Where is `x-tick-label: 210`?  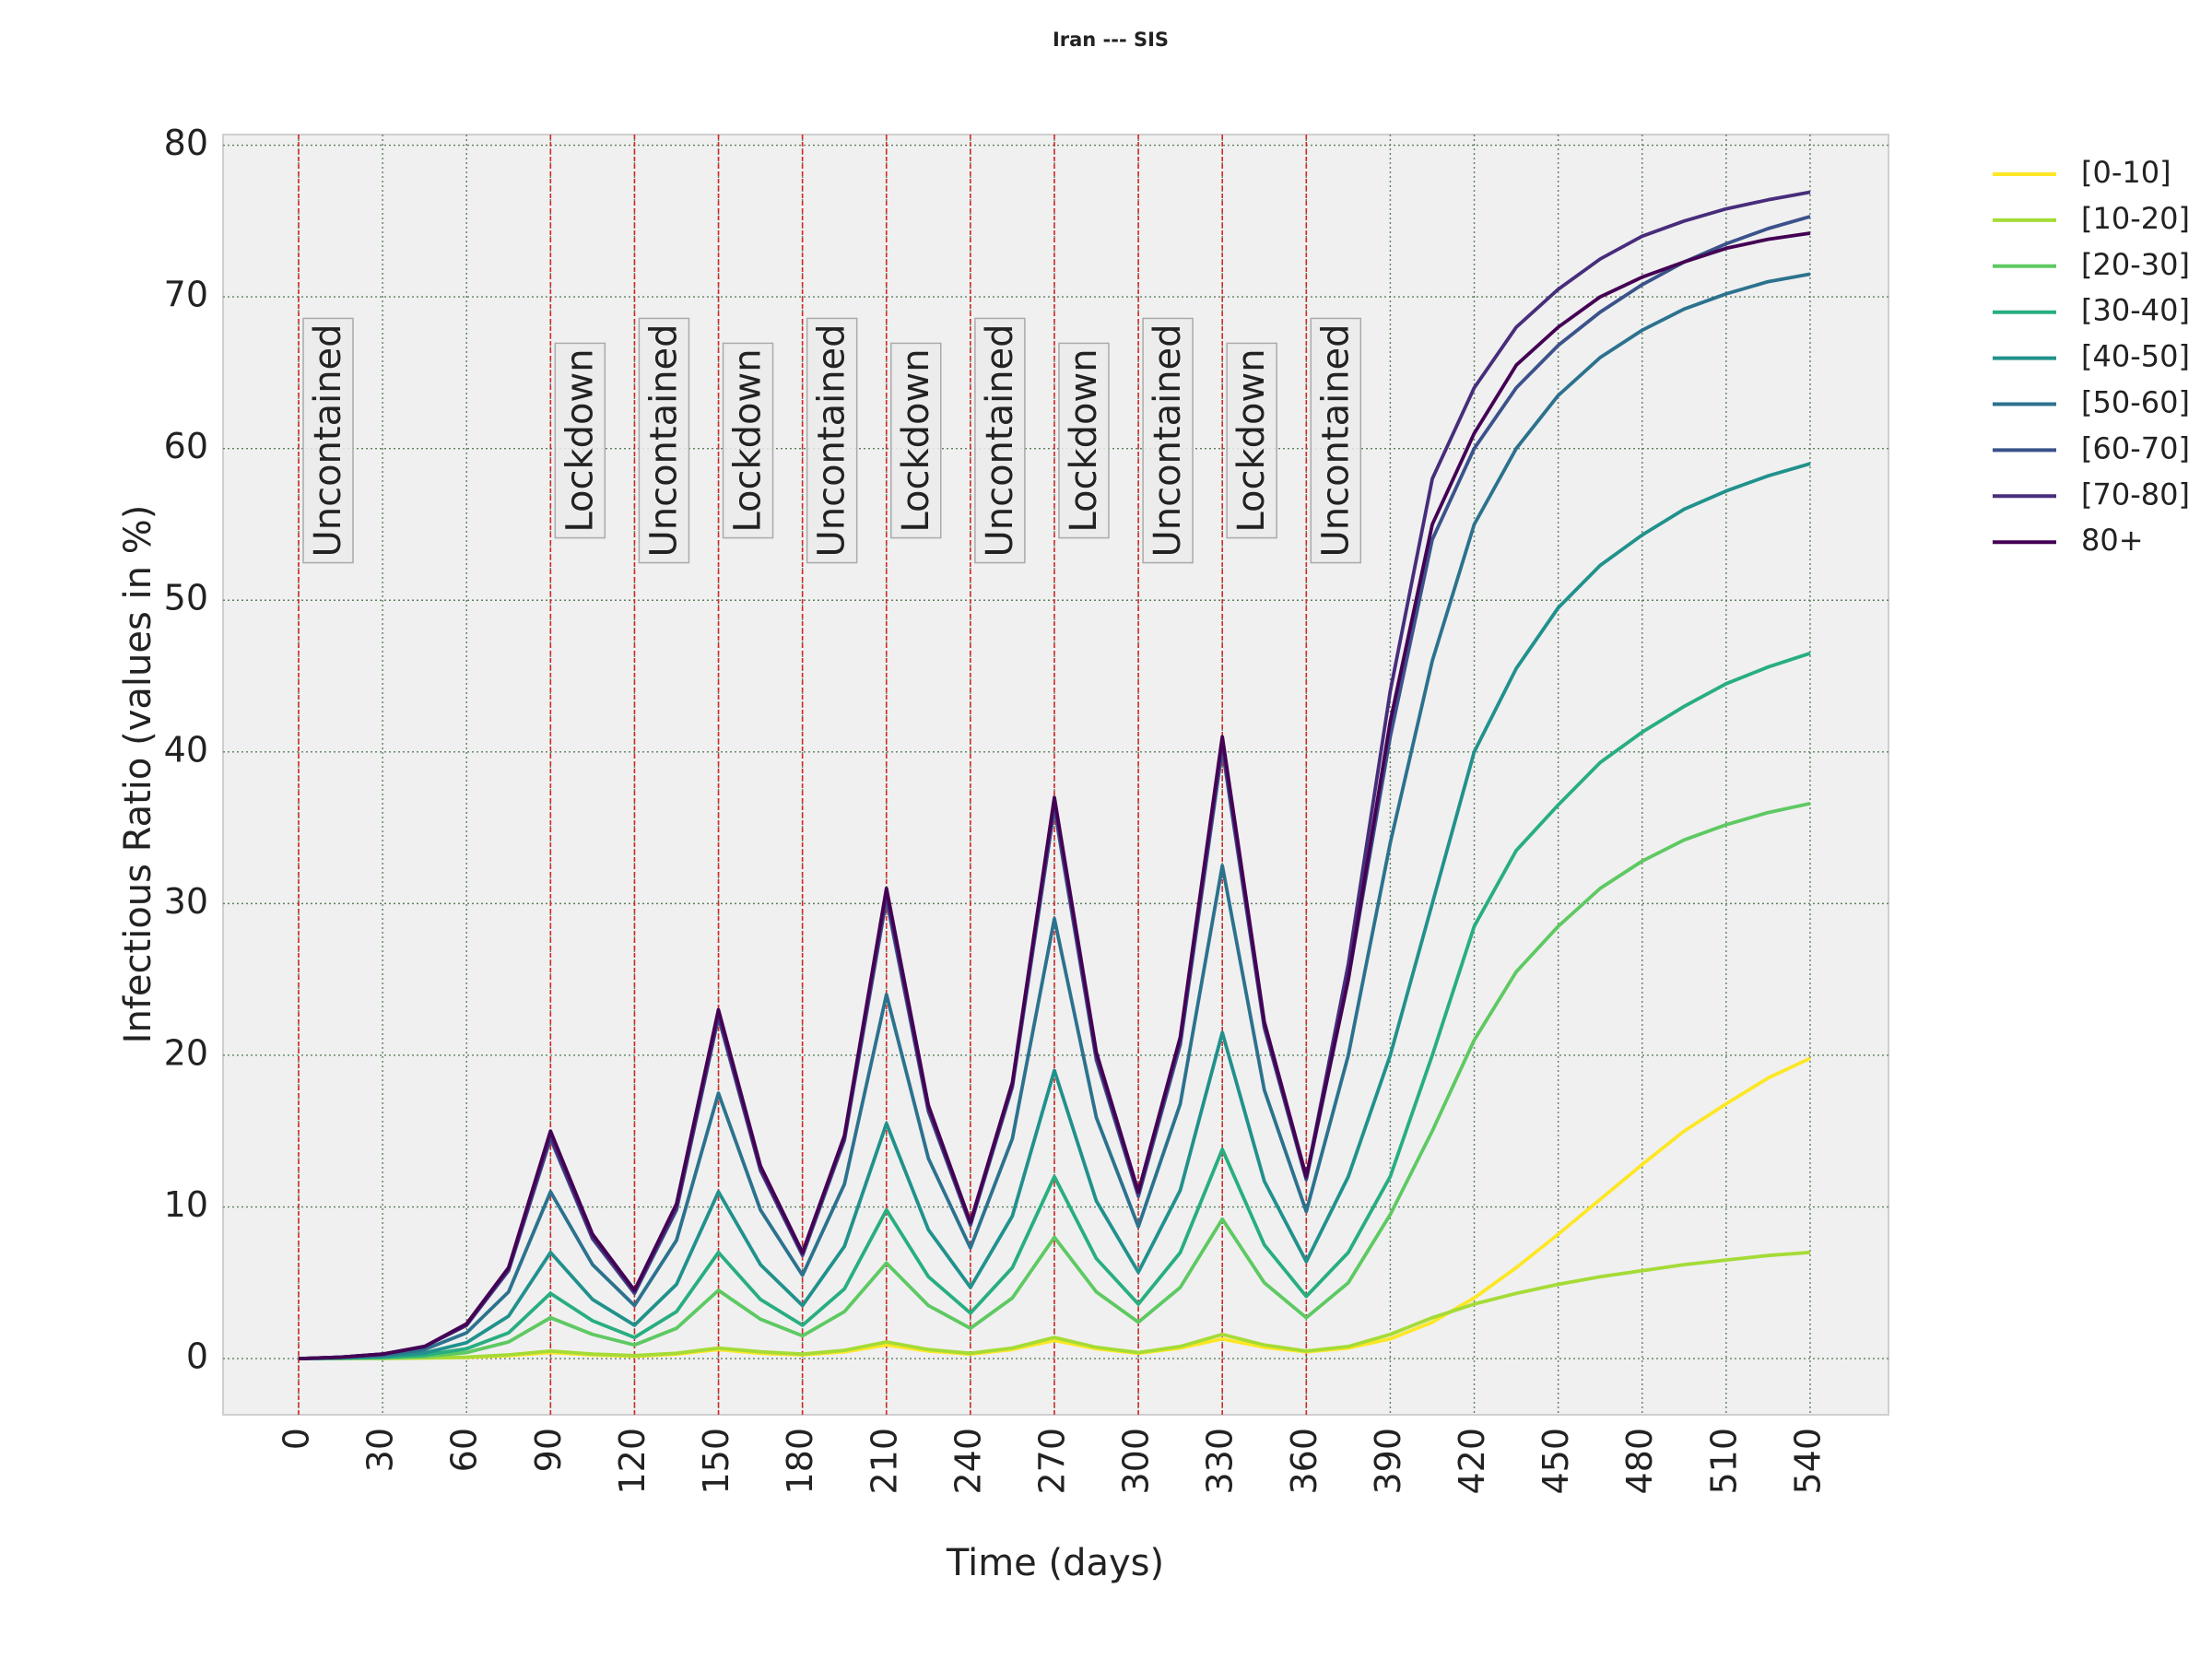 x-tick-label: 210 is located at coordinates (884, 1461).